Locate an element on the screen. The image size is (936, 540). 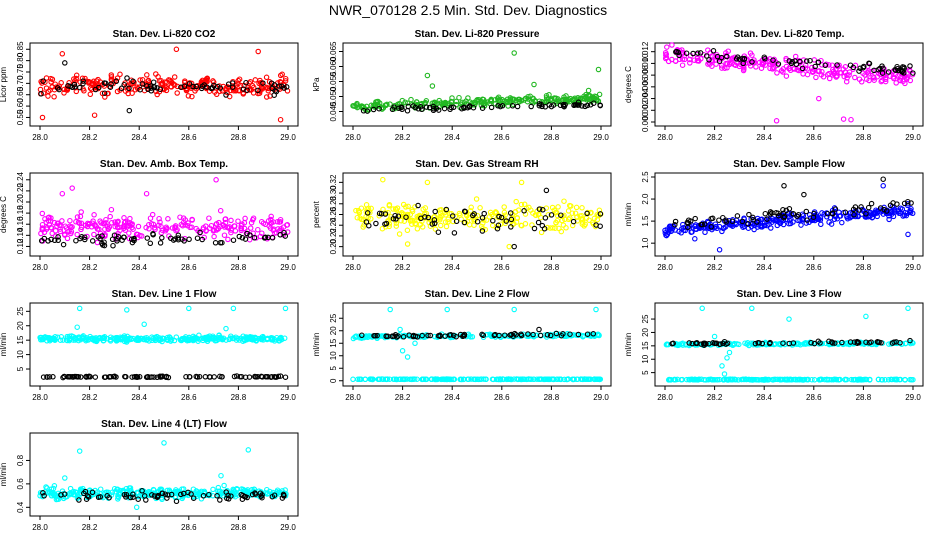
x-tick-label: 28.8 is located at coordinates (239, 137).